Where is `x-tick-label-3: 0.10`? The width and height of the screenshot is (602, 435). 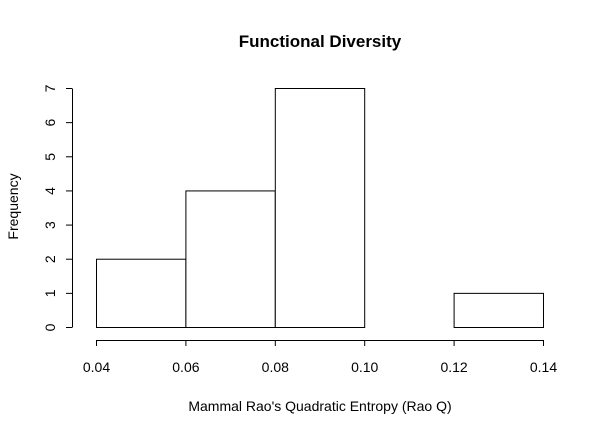
x-tick-label-3: 0.10 is located at coordinates (364, 367).